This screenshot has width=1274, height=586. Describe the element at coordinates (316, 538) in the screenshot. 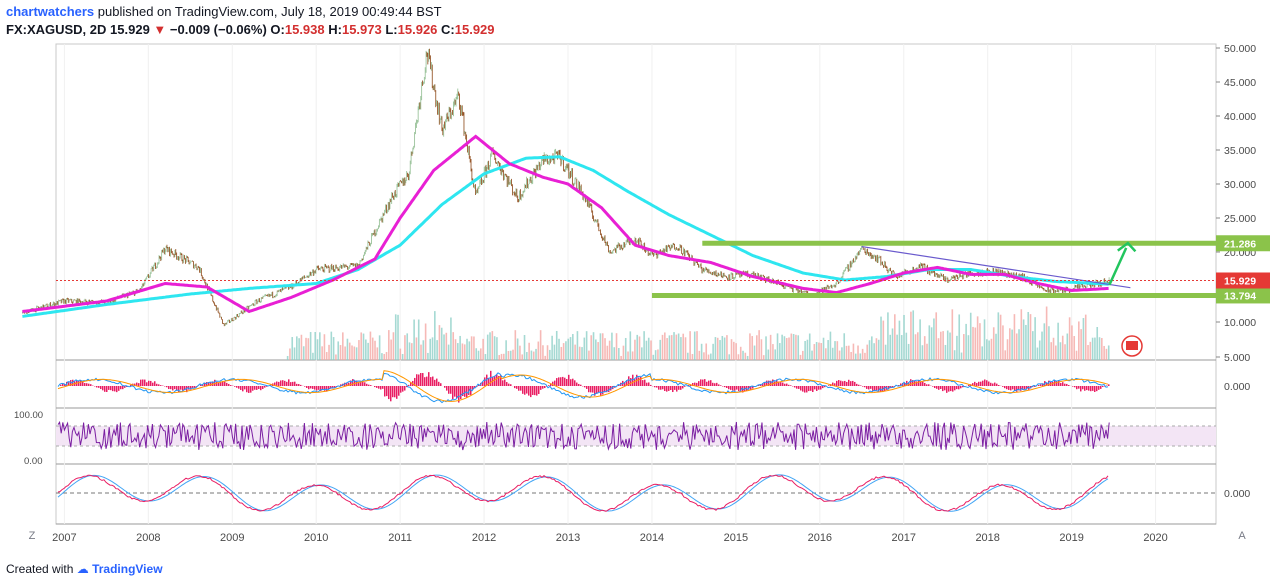

I see `x-tick-label: 2010` at that location.